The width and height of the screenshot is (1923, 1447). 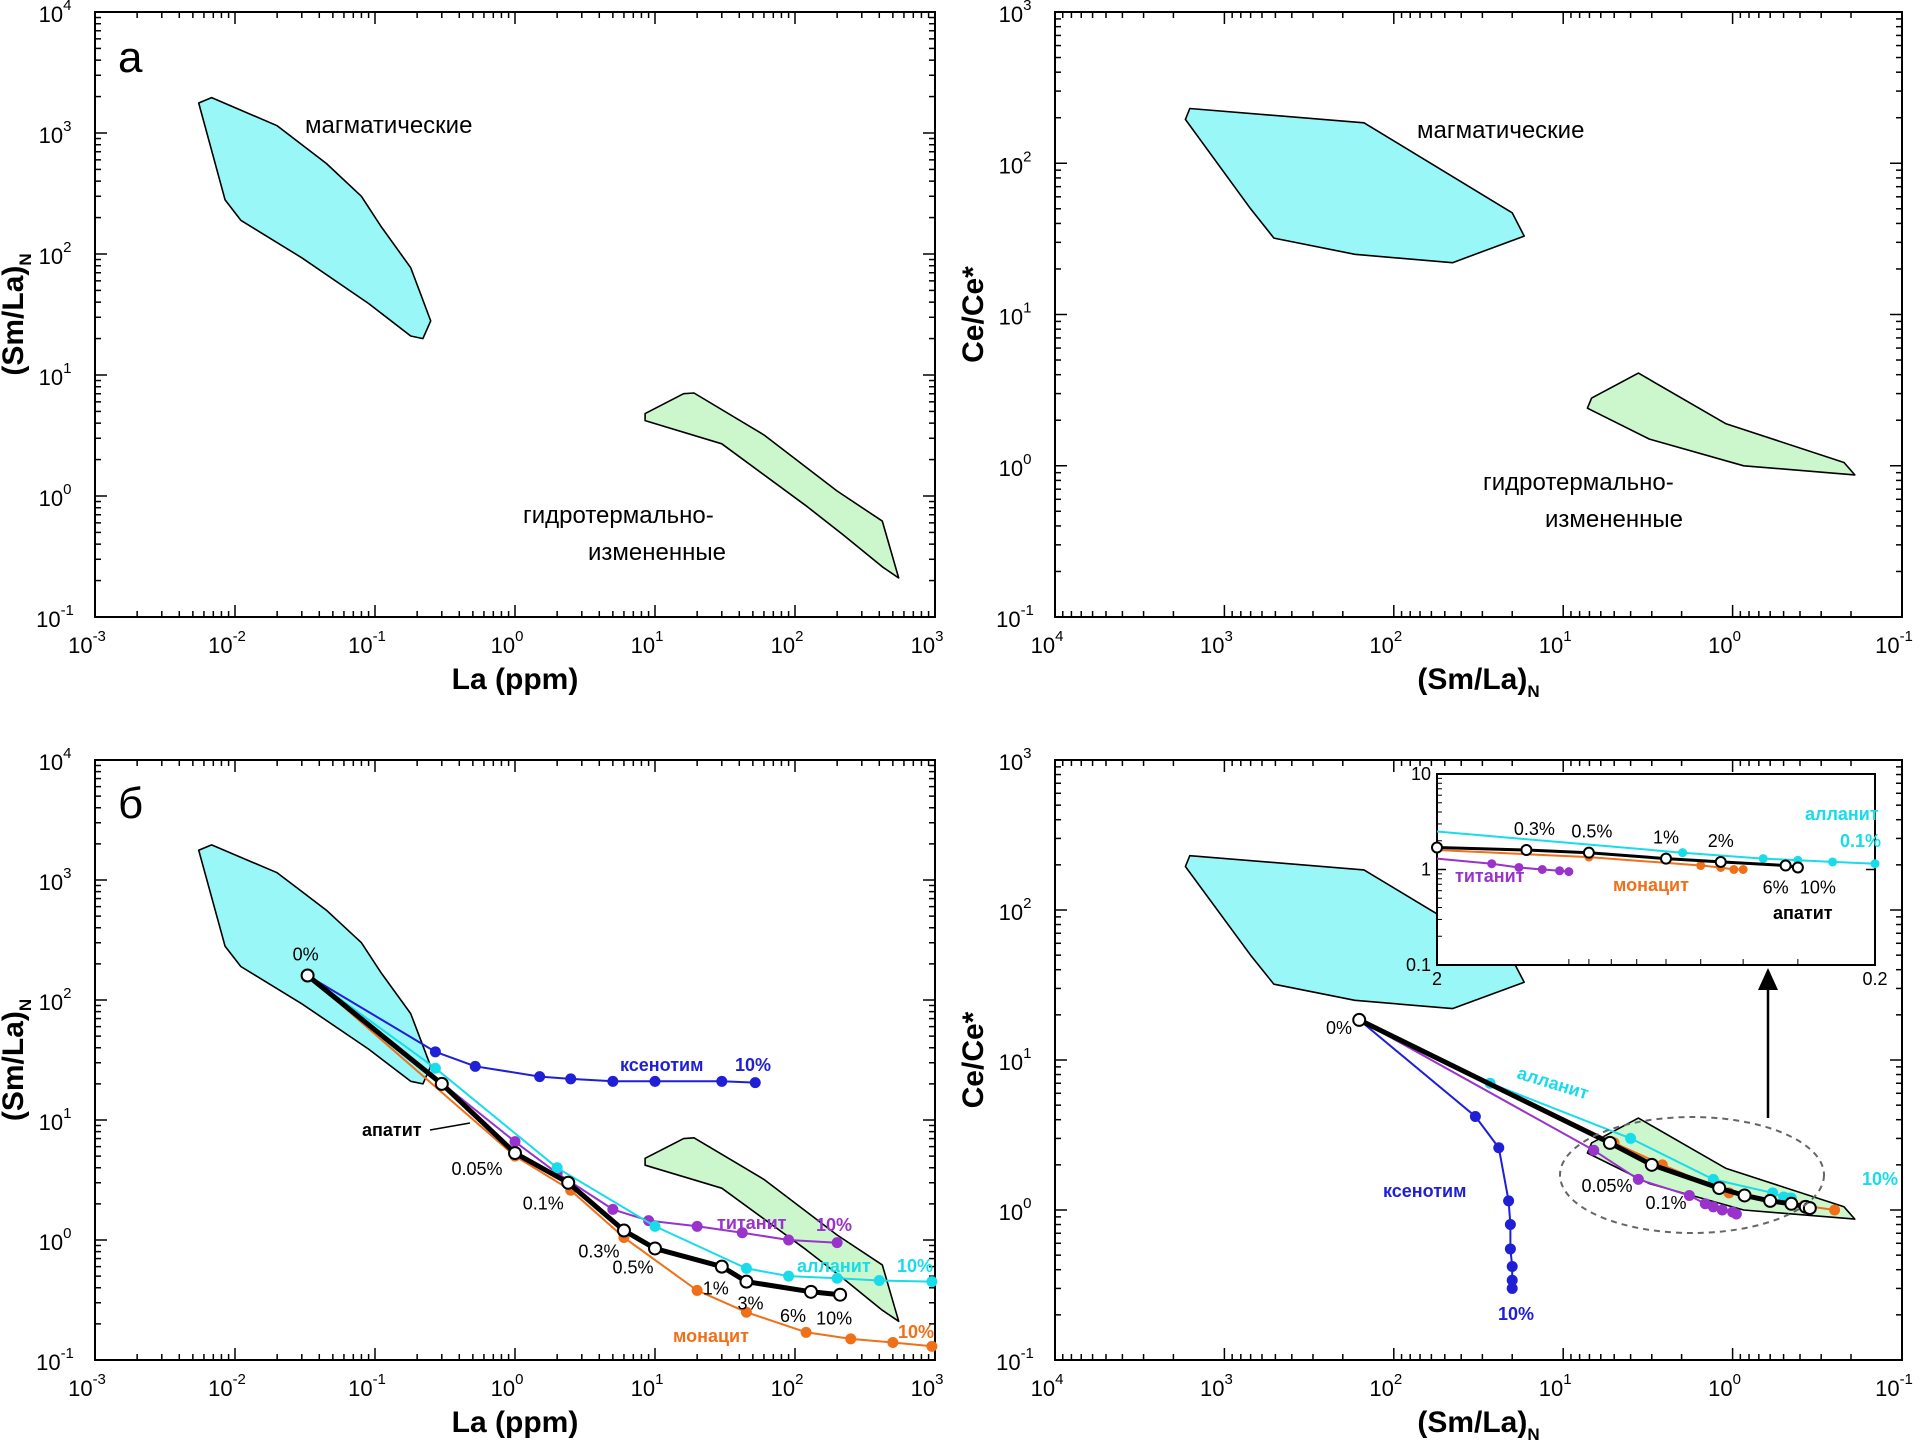 What do you see at coordinates (750, 1304) in the screenshot?
I see `apatite-percent-label: 3%` at bounding box center [750, 1304].